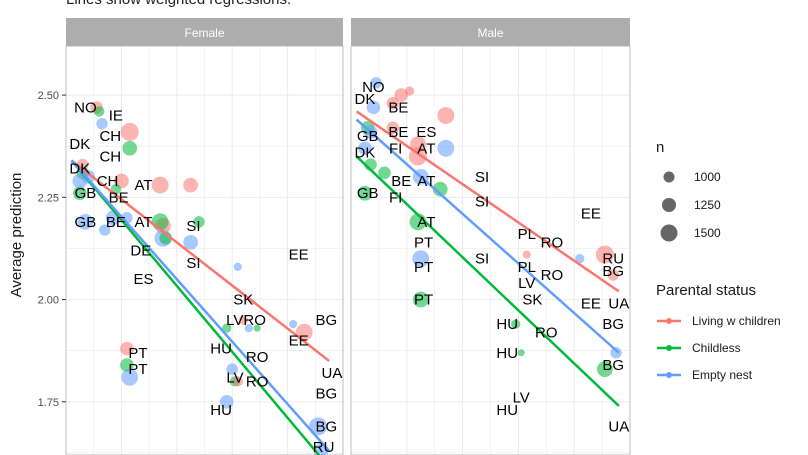 The image size is (808, 455). I want to click on country-label: SK, so click(532, 300).